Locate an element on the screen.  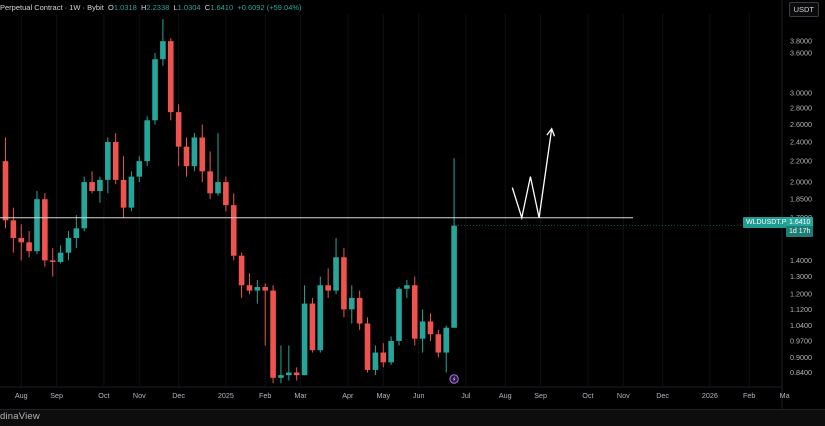
price-tick-label-6: 2.2000 is located at coordinates (801, 161).